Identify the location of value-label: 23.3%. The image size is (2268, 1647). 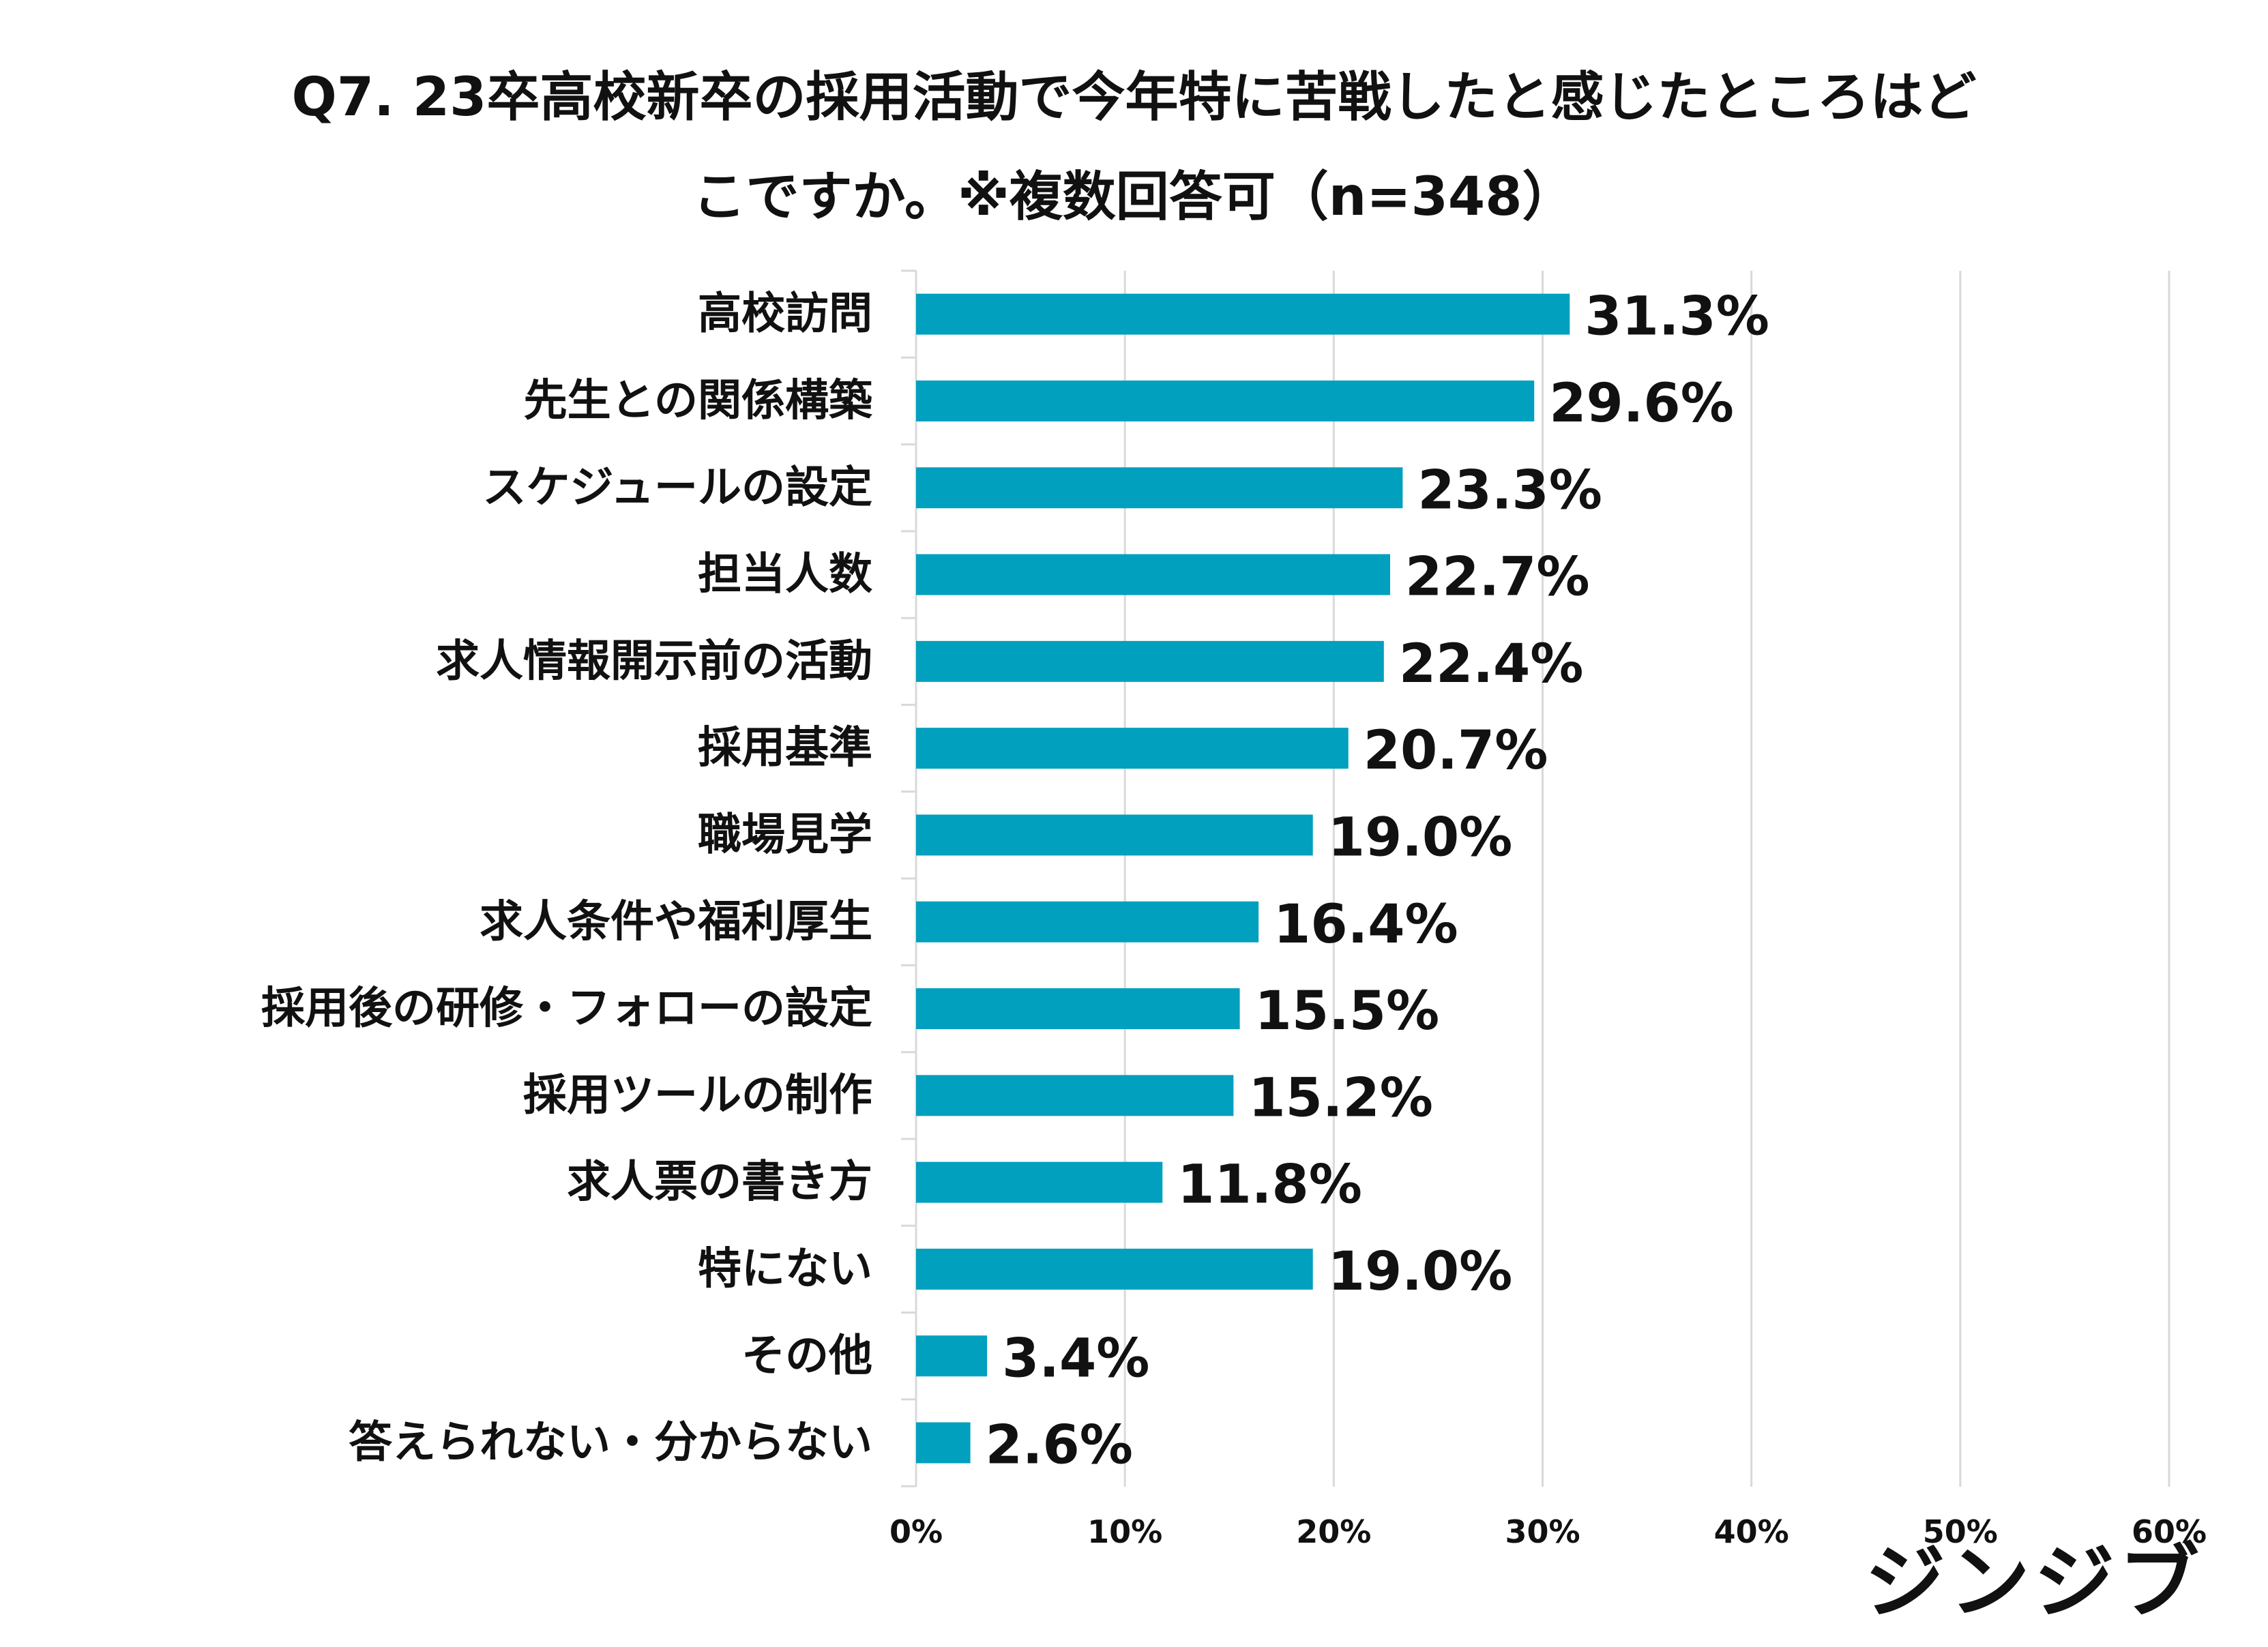
(1510, 491).